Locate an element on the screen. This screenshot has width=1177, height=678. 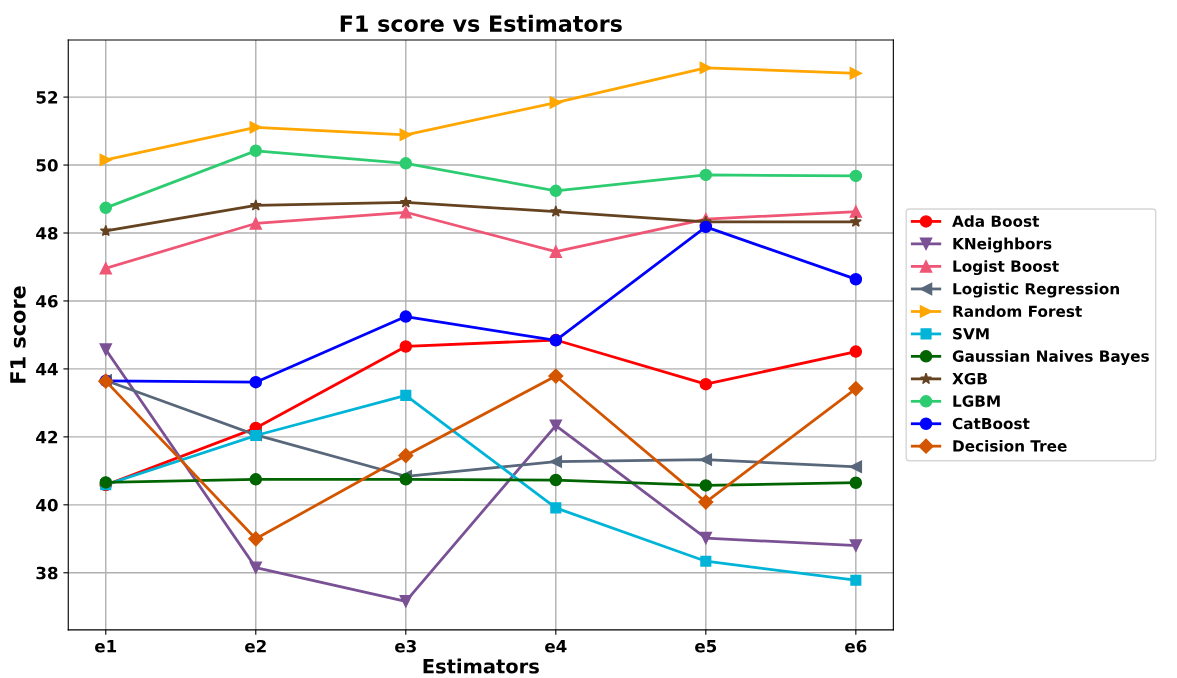
y-tick-label: 38 is located at coordinates (47, 573).